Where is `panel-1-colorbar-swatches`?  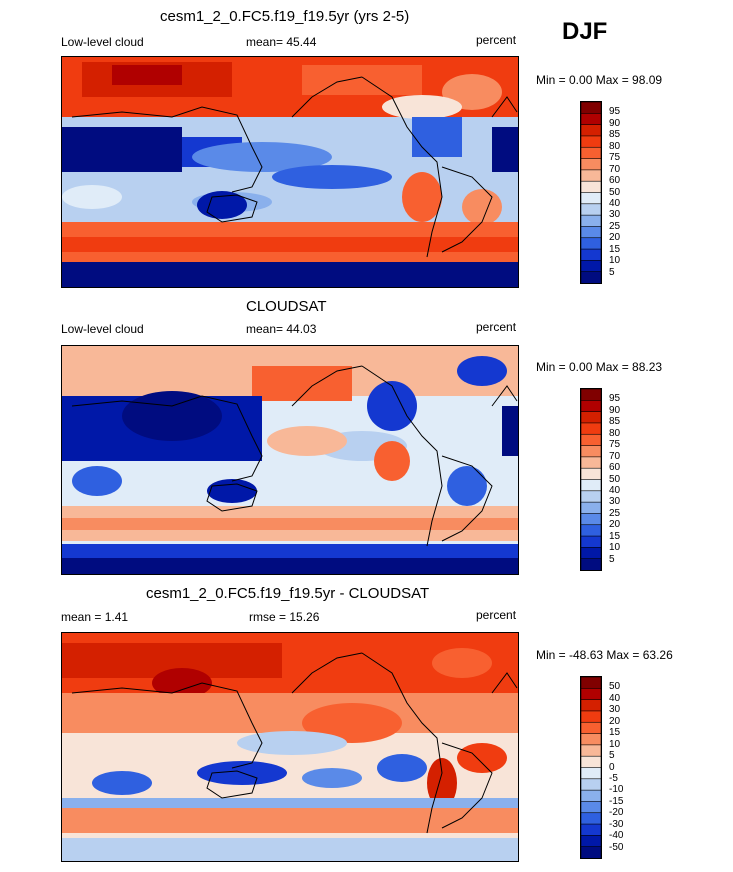 panel-1-colorbar-swatches is located at coordinates (591, 192).